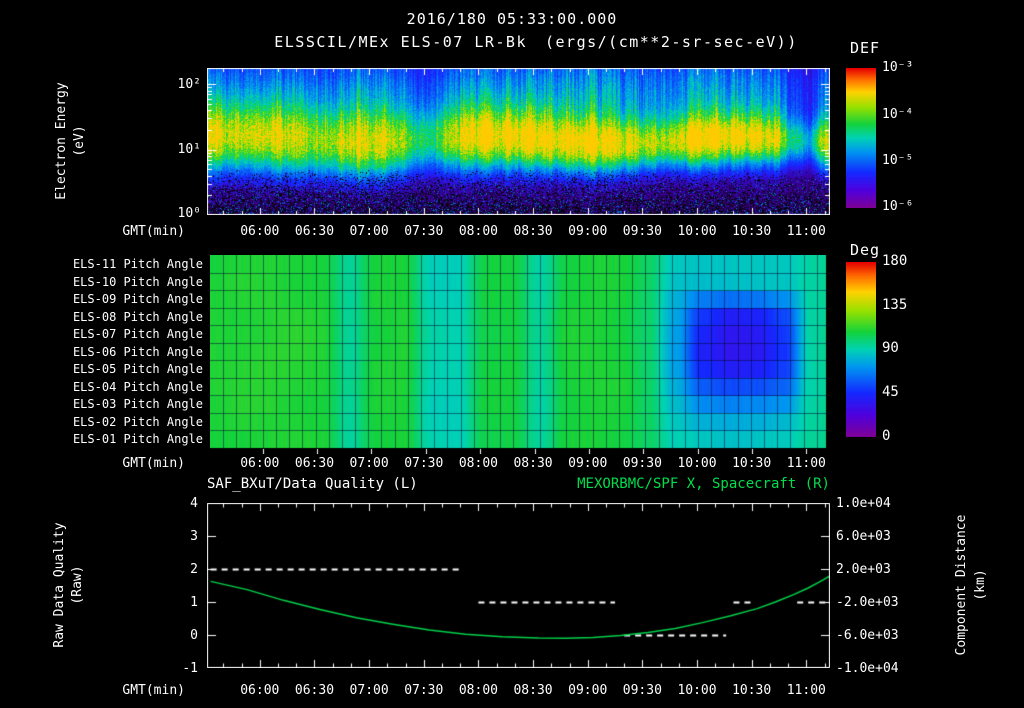 This screenshot has width=1024, height=708. I want to click on lineplot-right-tick-label: 2.0e+03, so click(863, 569).